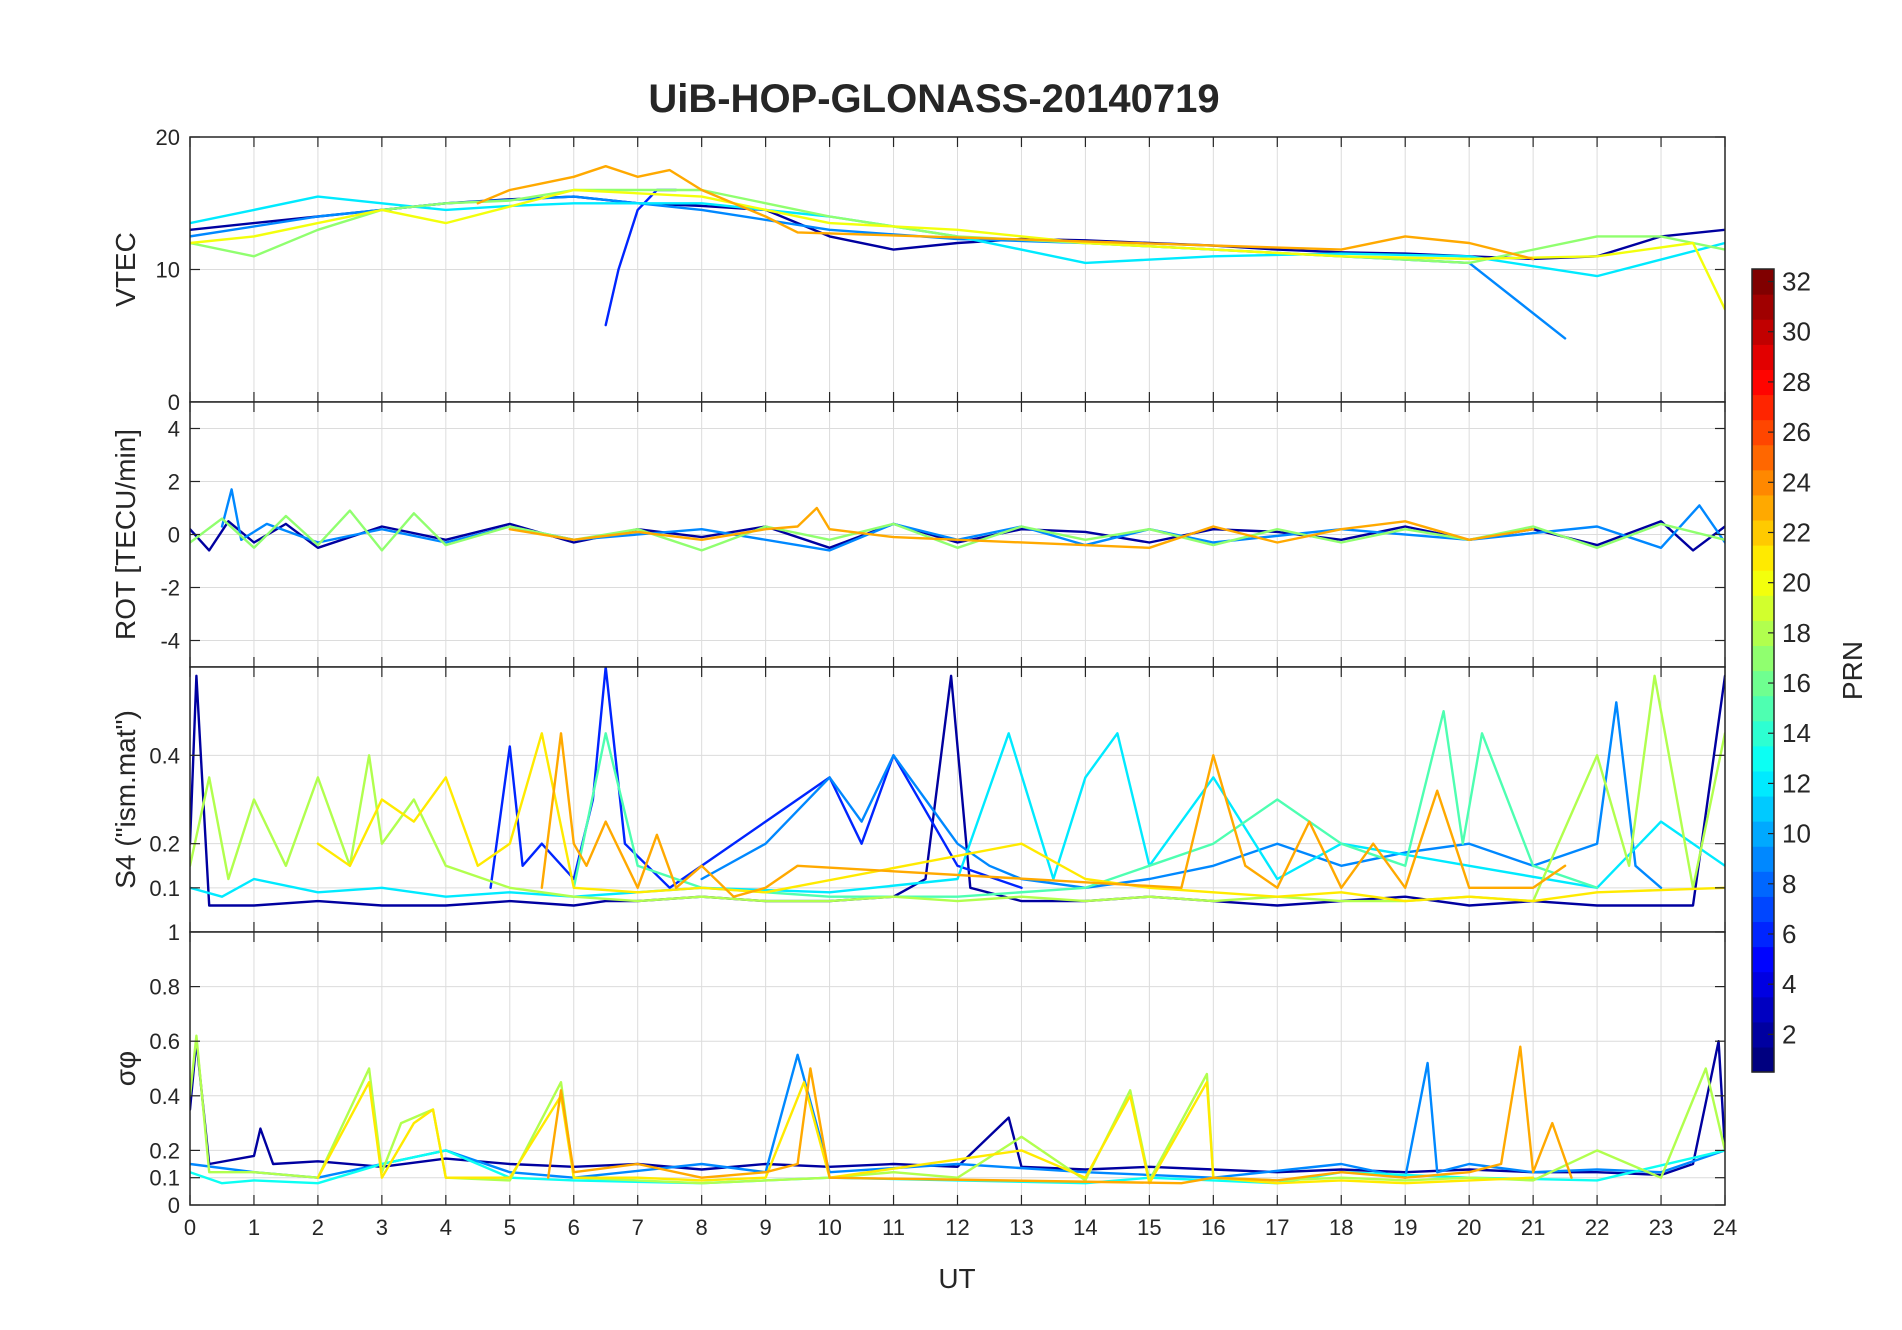  I want to click on y-tick-label: -2, so click(170, 588).